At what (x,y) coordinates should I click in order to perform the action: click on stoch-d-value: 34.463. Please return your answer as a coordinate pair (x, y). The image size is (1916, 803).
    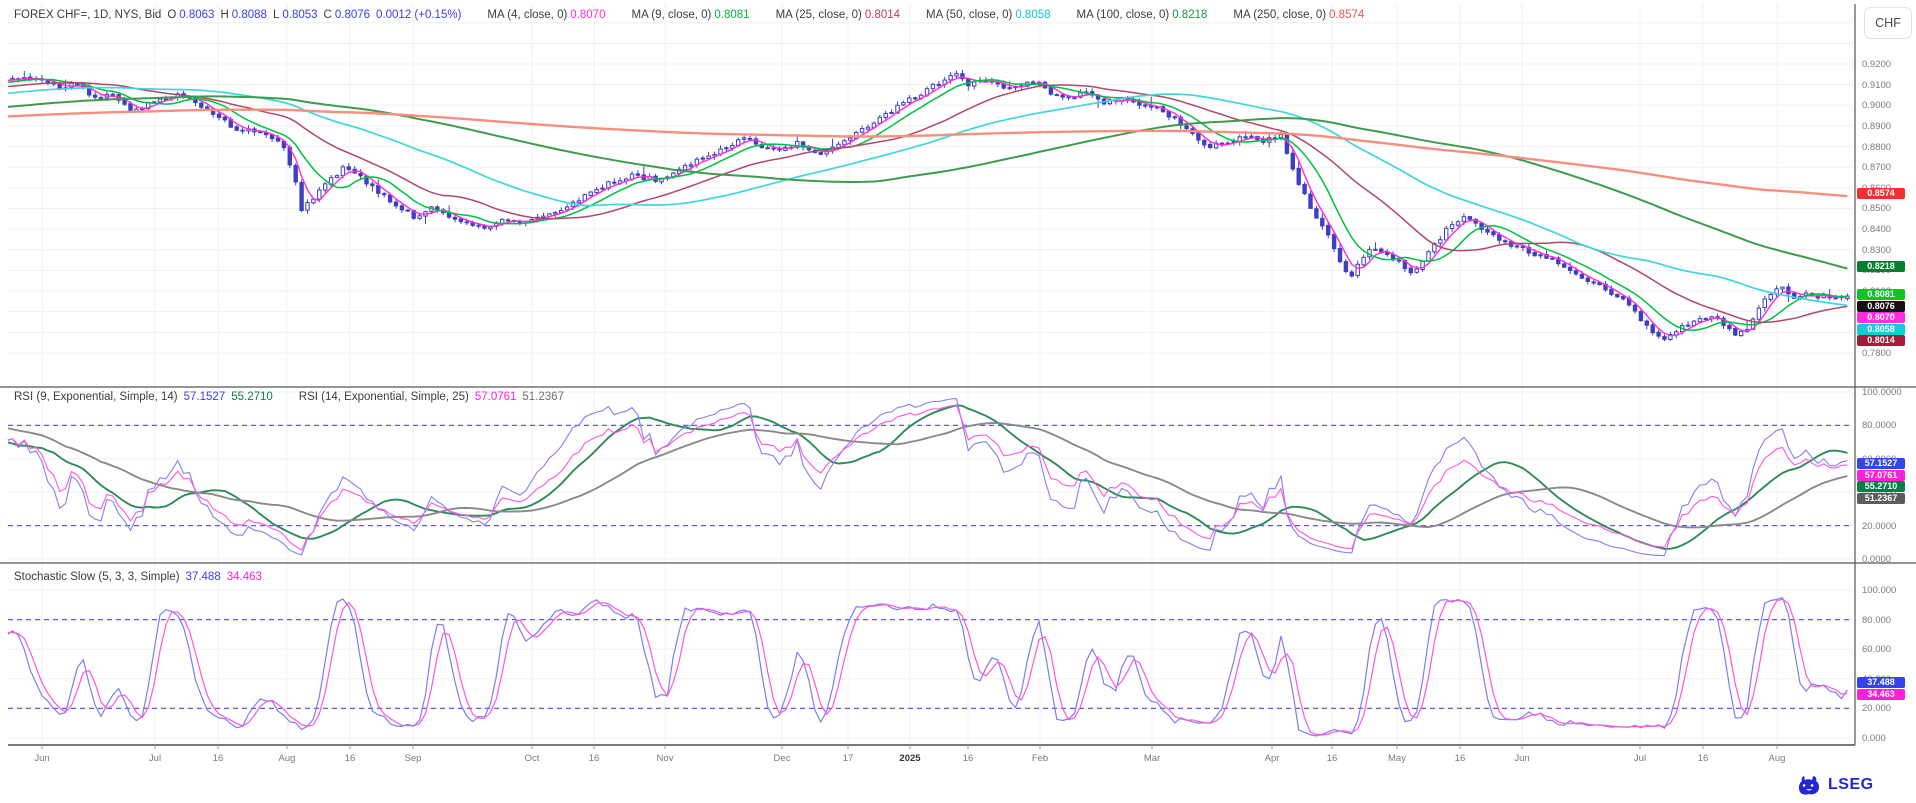
    Looking at the image, I should click on (244, 577).